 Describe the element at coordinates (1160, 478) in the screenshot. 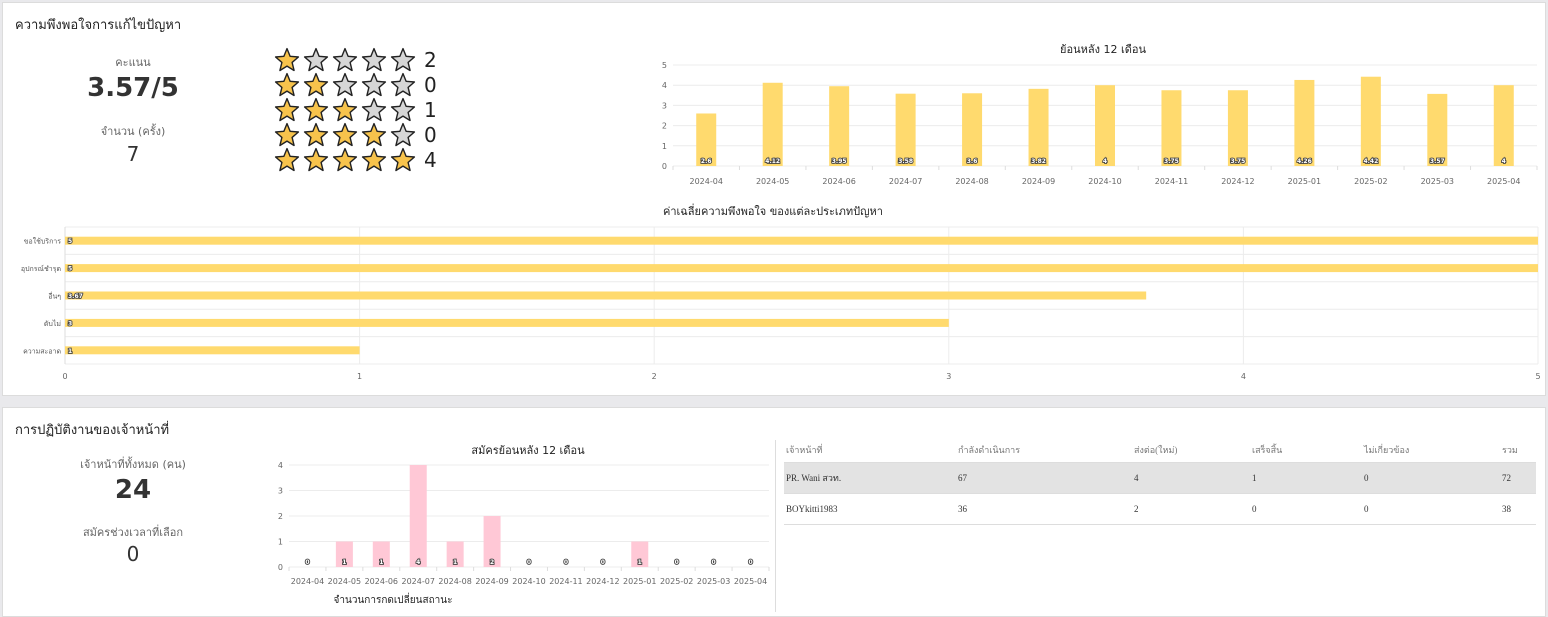

I see `table-row: PR. Wani สวท. 67 4 1 0 72` at that location.